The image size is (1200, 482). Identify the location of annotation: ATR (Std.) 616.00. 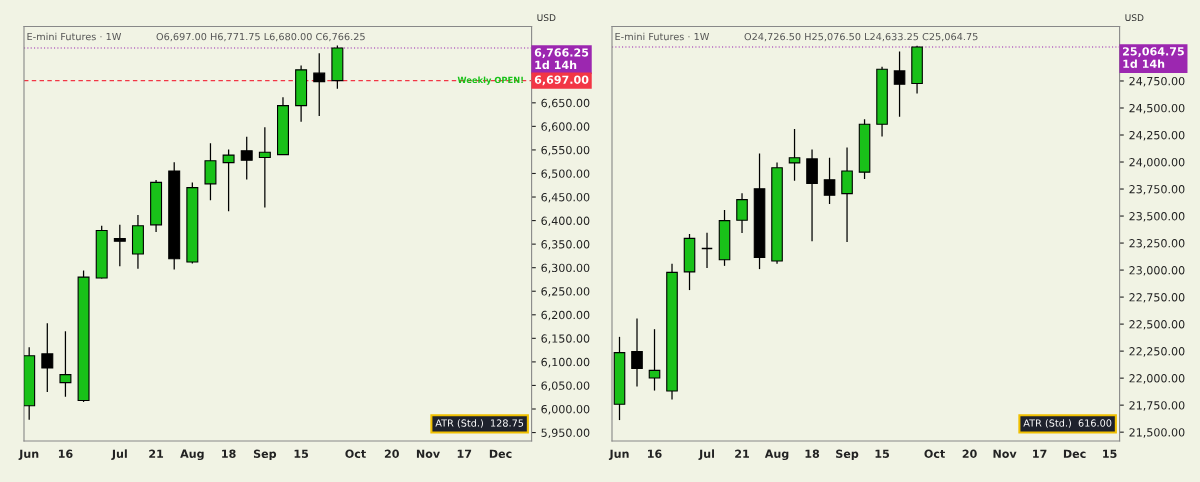
(1067, 423).